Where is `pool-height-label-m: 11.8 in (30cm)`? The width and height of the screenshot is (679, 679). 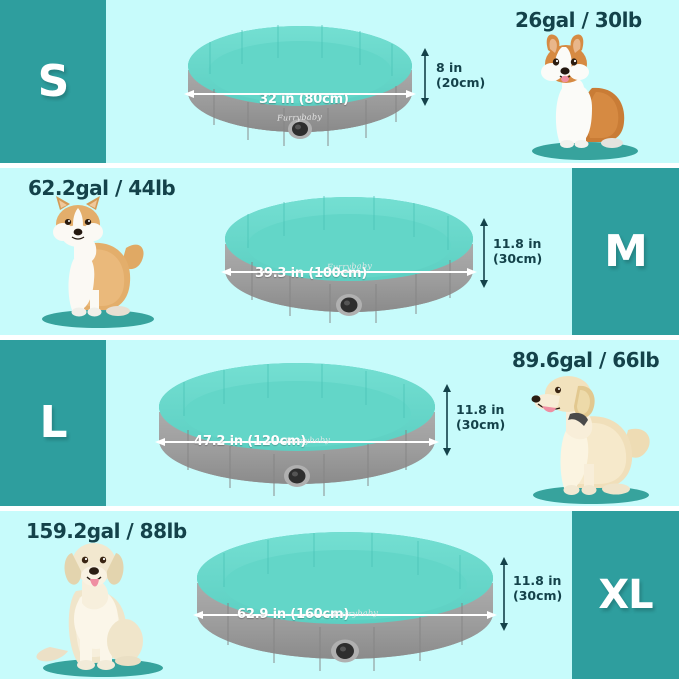
pool-height-label-m: 11.8 in (30cm) is located at coordinates (517, 251).